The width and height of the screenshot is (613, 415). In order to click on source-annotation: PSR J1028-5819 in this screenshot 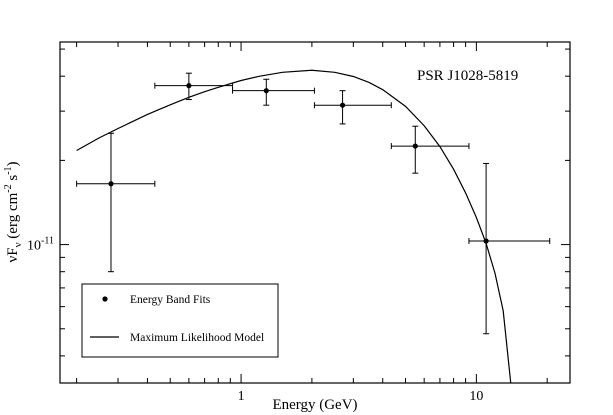, I will do `click(467, 76)`.